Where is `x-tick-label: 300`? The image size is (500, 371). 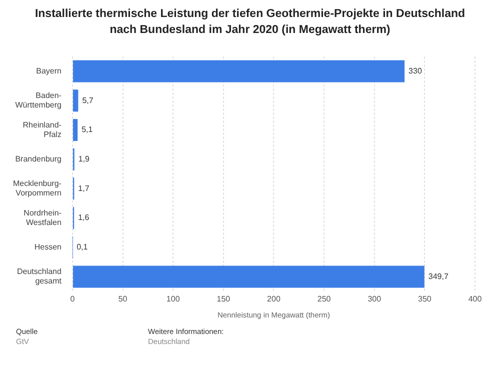 x-tick-label: 300 is located at coordinates (375, 299).